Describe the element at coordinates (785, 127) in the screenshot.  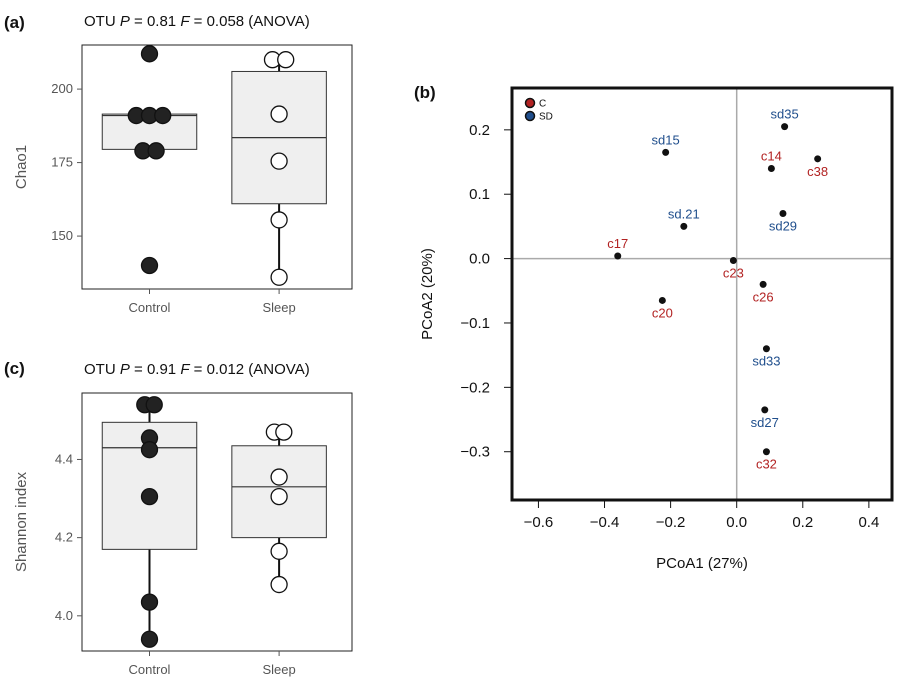
I see `panel-b-point-sd35` at that location.